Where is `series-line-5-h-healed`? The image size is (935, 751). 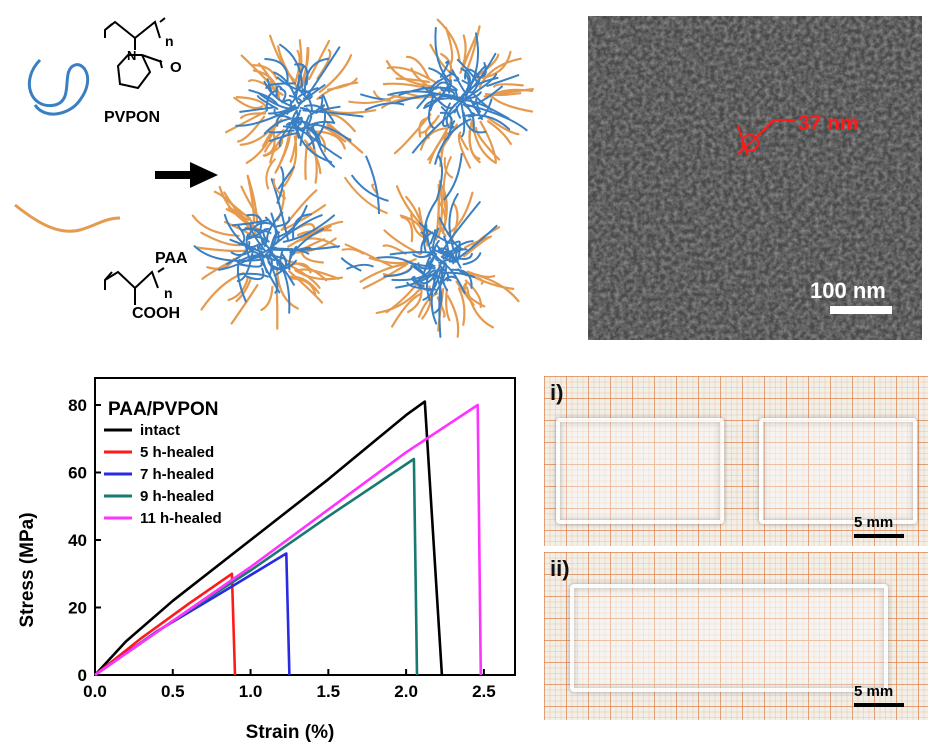
series-line-5-h-healed is located at coordinates (165, 624).